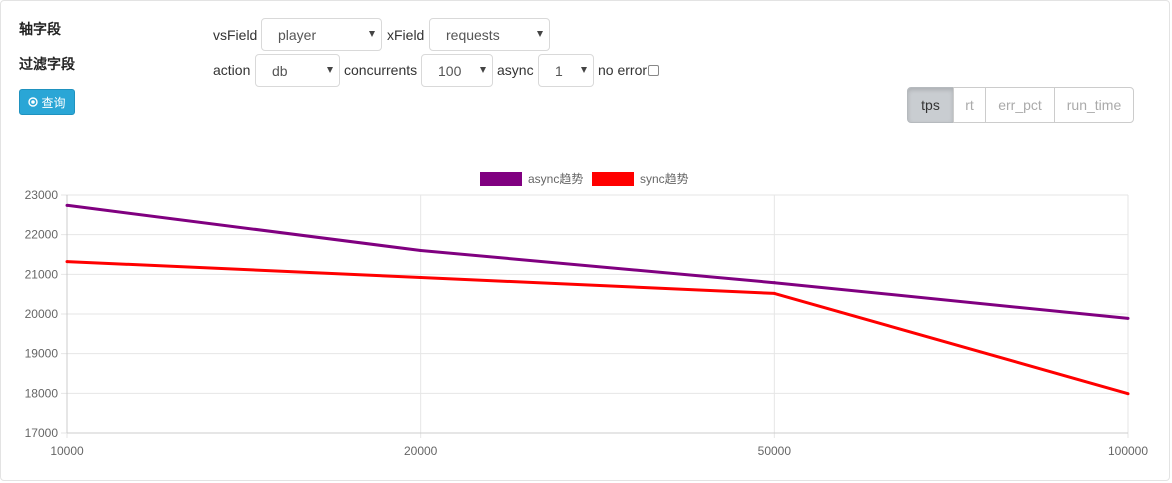 The width and height of the screenshot is (1172, 483). I want to click on vsfield-select: player, so click(321, 34).